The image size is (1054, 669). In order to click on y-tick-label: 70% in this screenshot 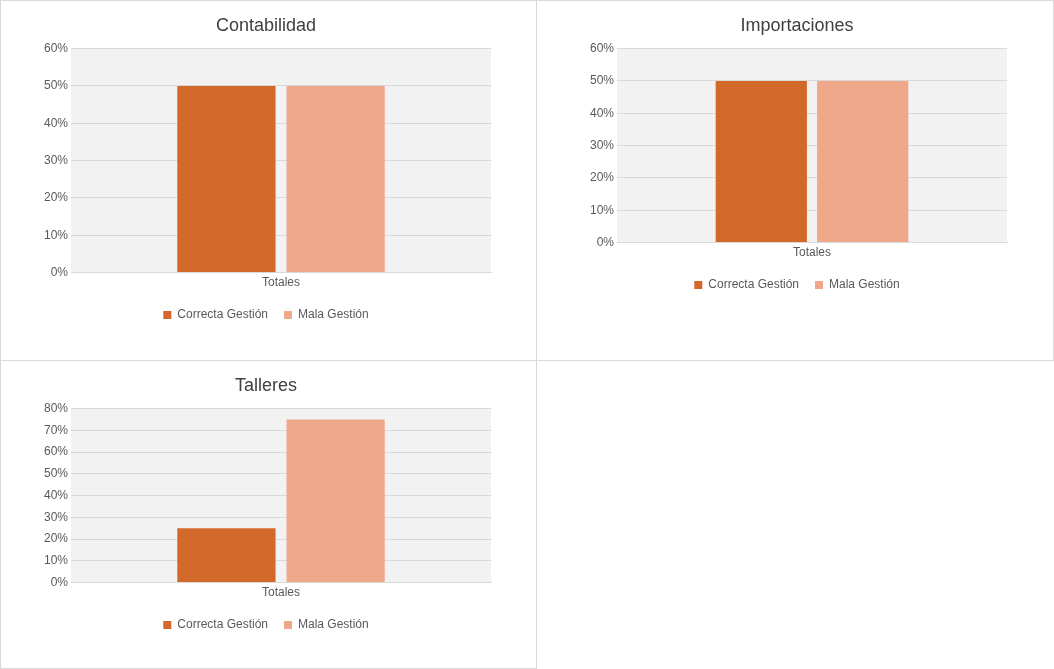, I will do `click(56, 429)`.